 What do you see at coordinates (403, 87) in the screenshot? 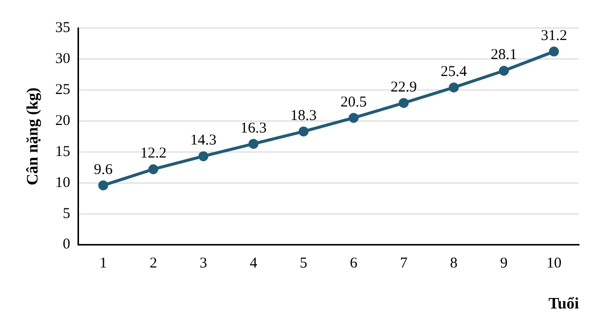
I see `data-label: 22.9` at bounding box center [403, 87].